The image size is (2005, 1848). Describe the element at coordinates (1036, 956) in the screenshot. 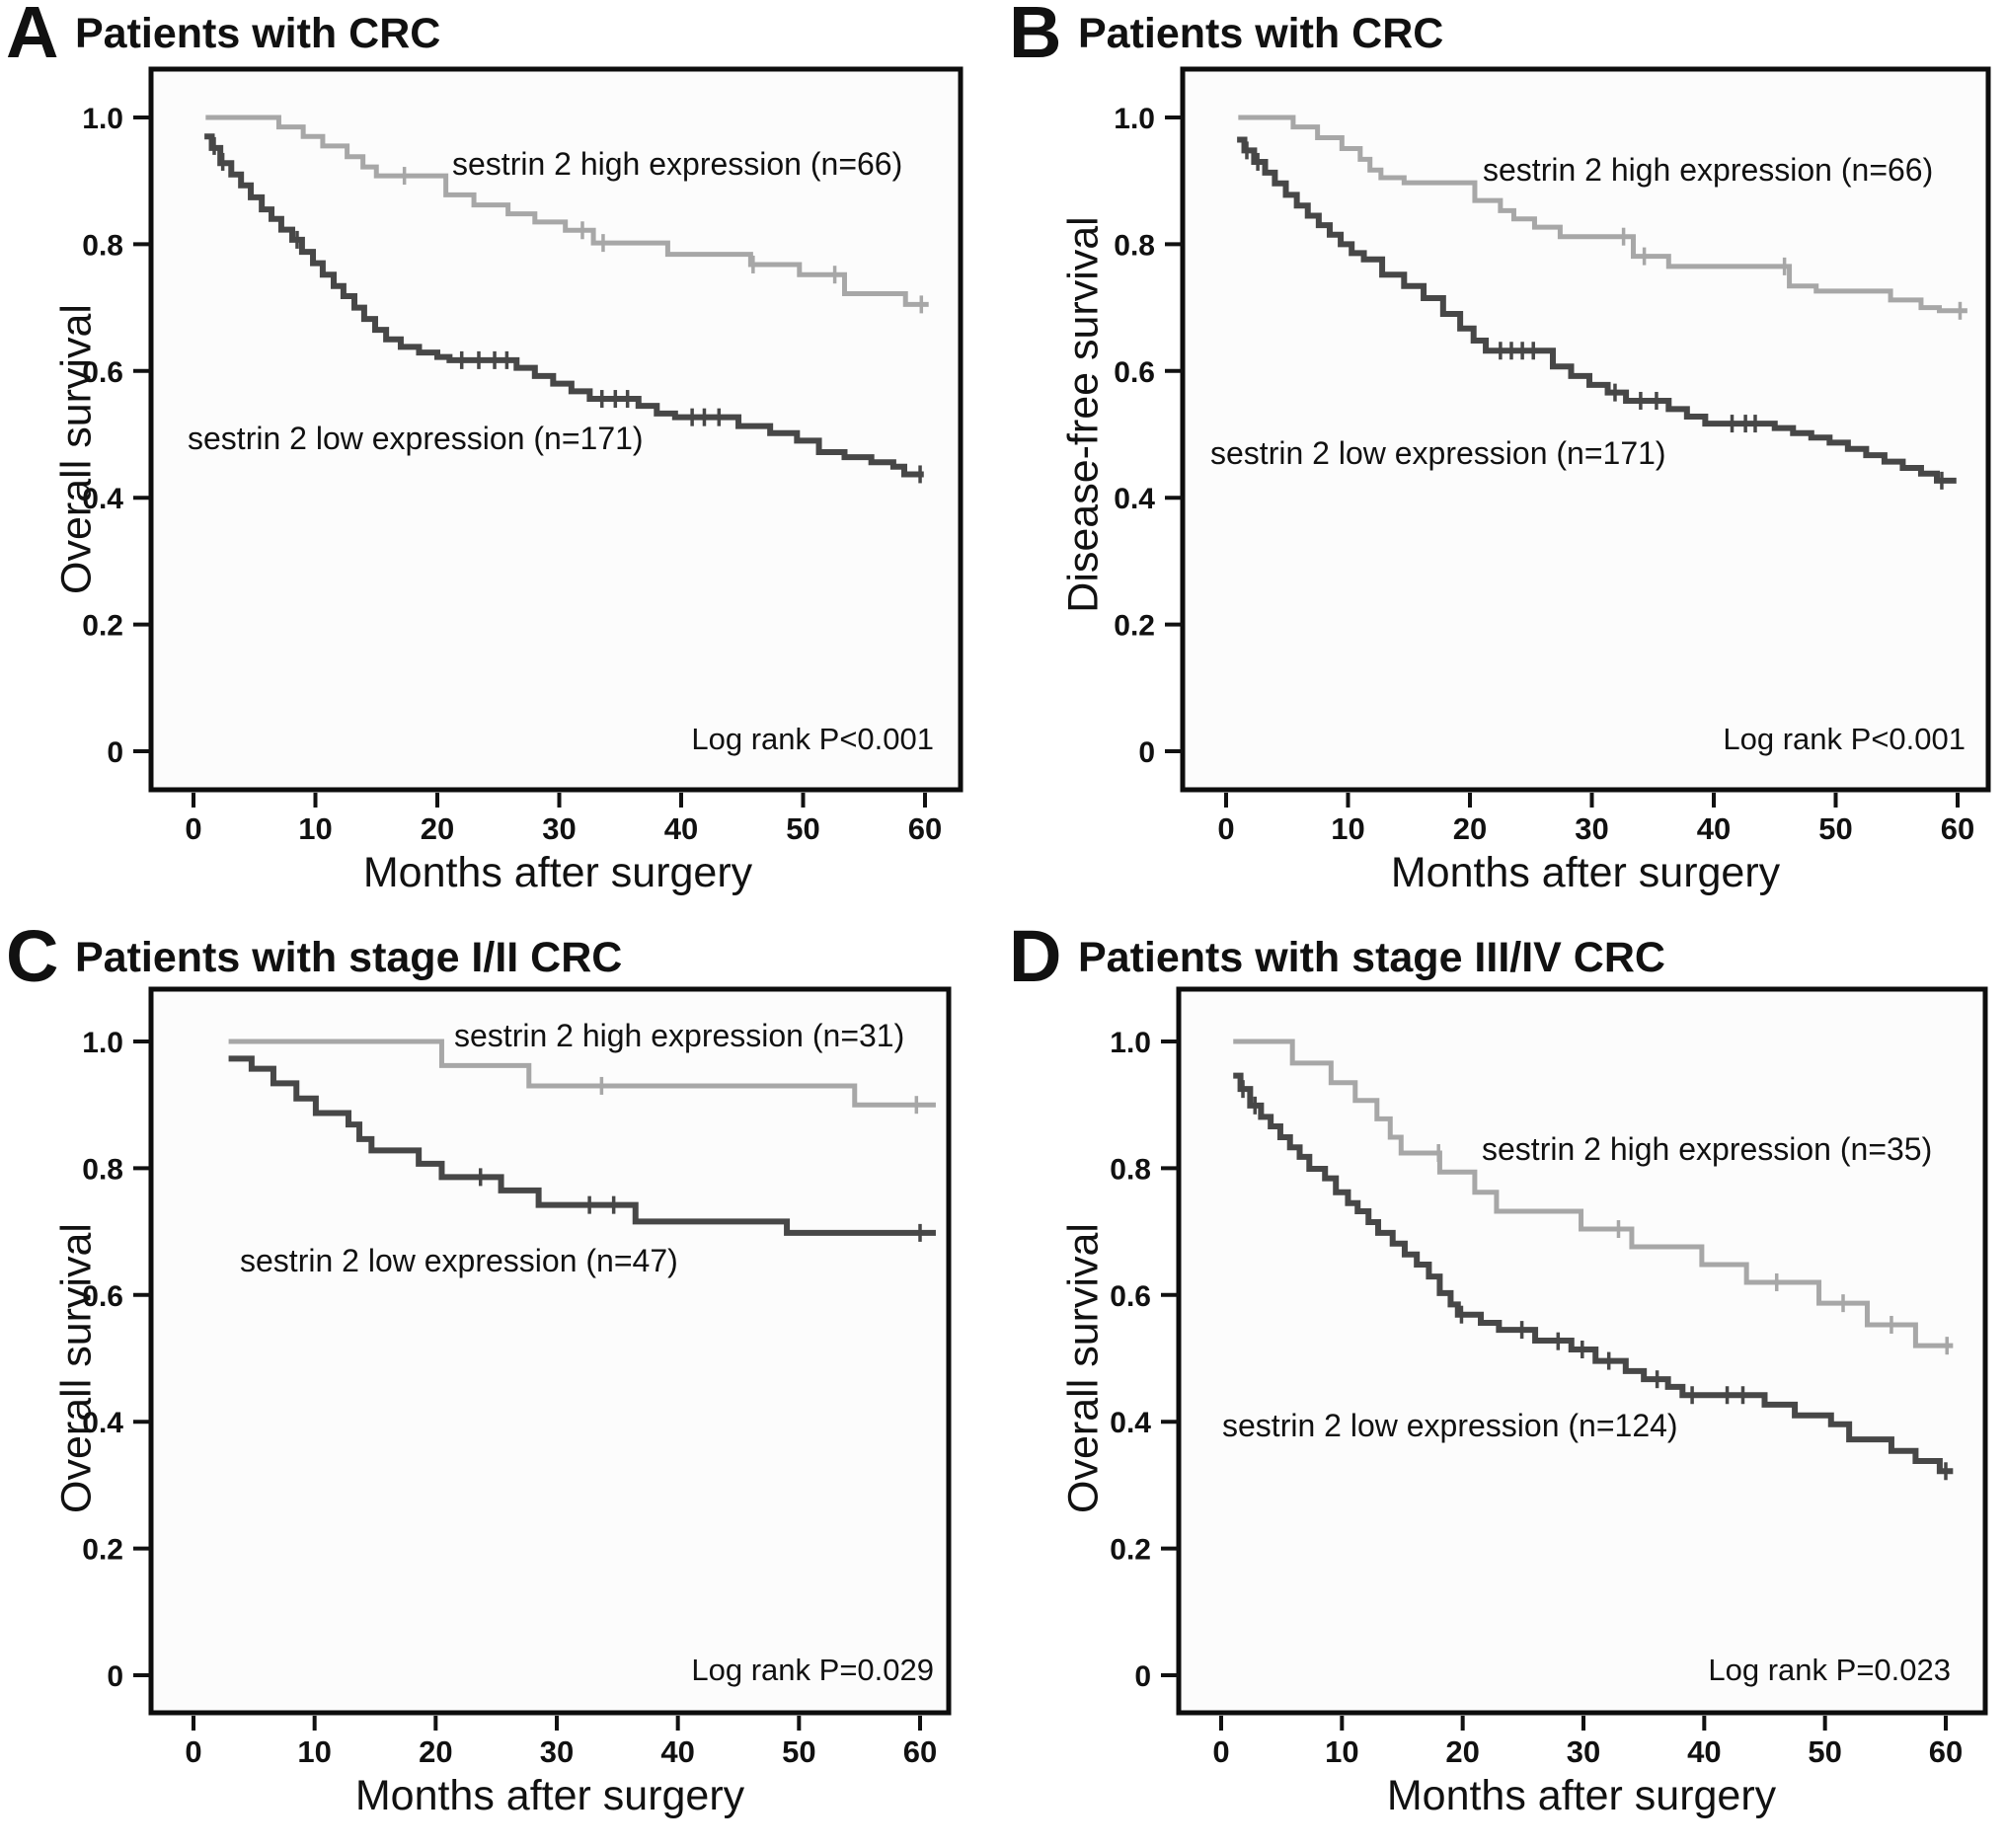

I see `panel-letter: D` at that location.